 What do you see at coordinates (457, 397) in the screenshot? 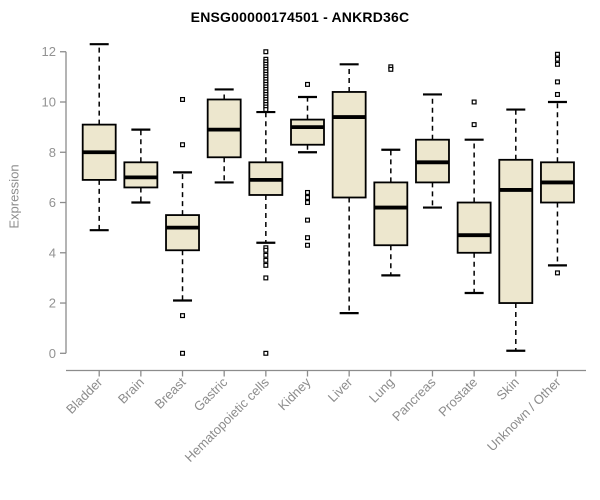
I see `x-tick-label-prostate: Prostate` at bounding box center [457, 397].